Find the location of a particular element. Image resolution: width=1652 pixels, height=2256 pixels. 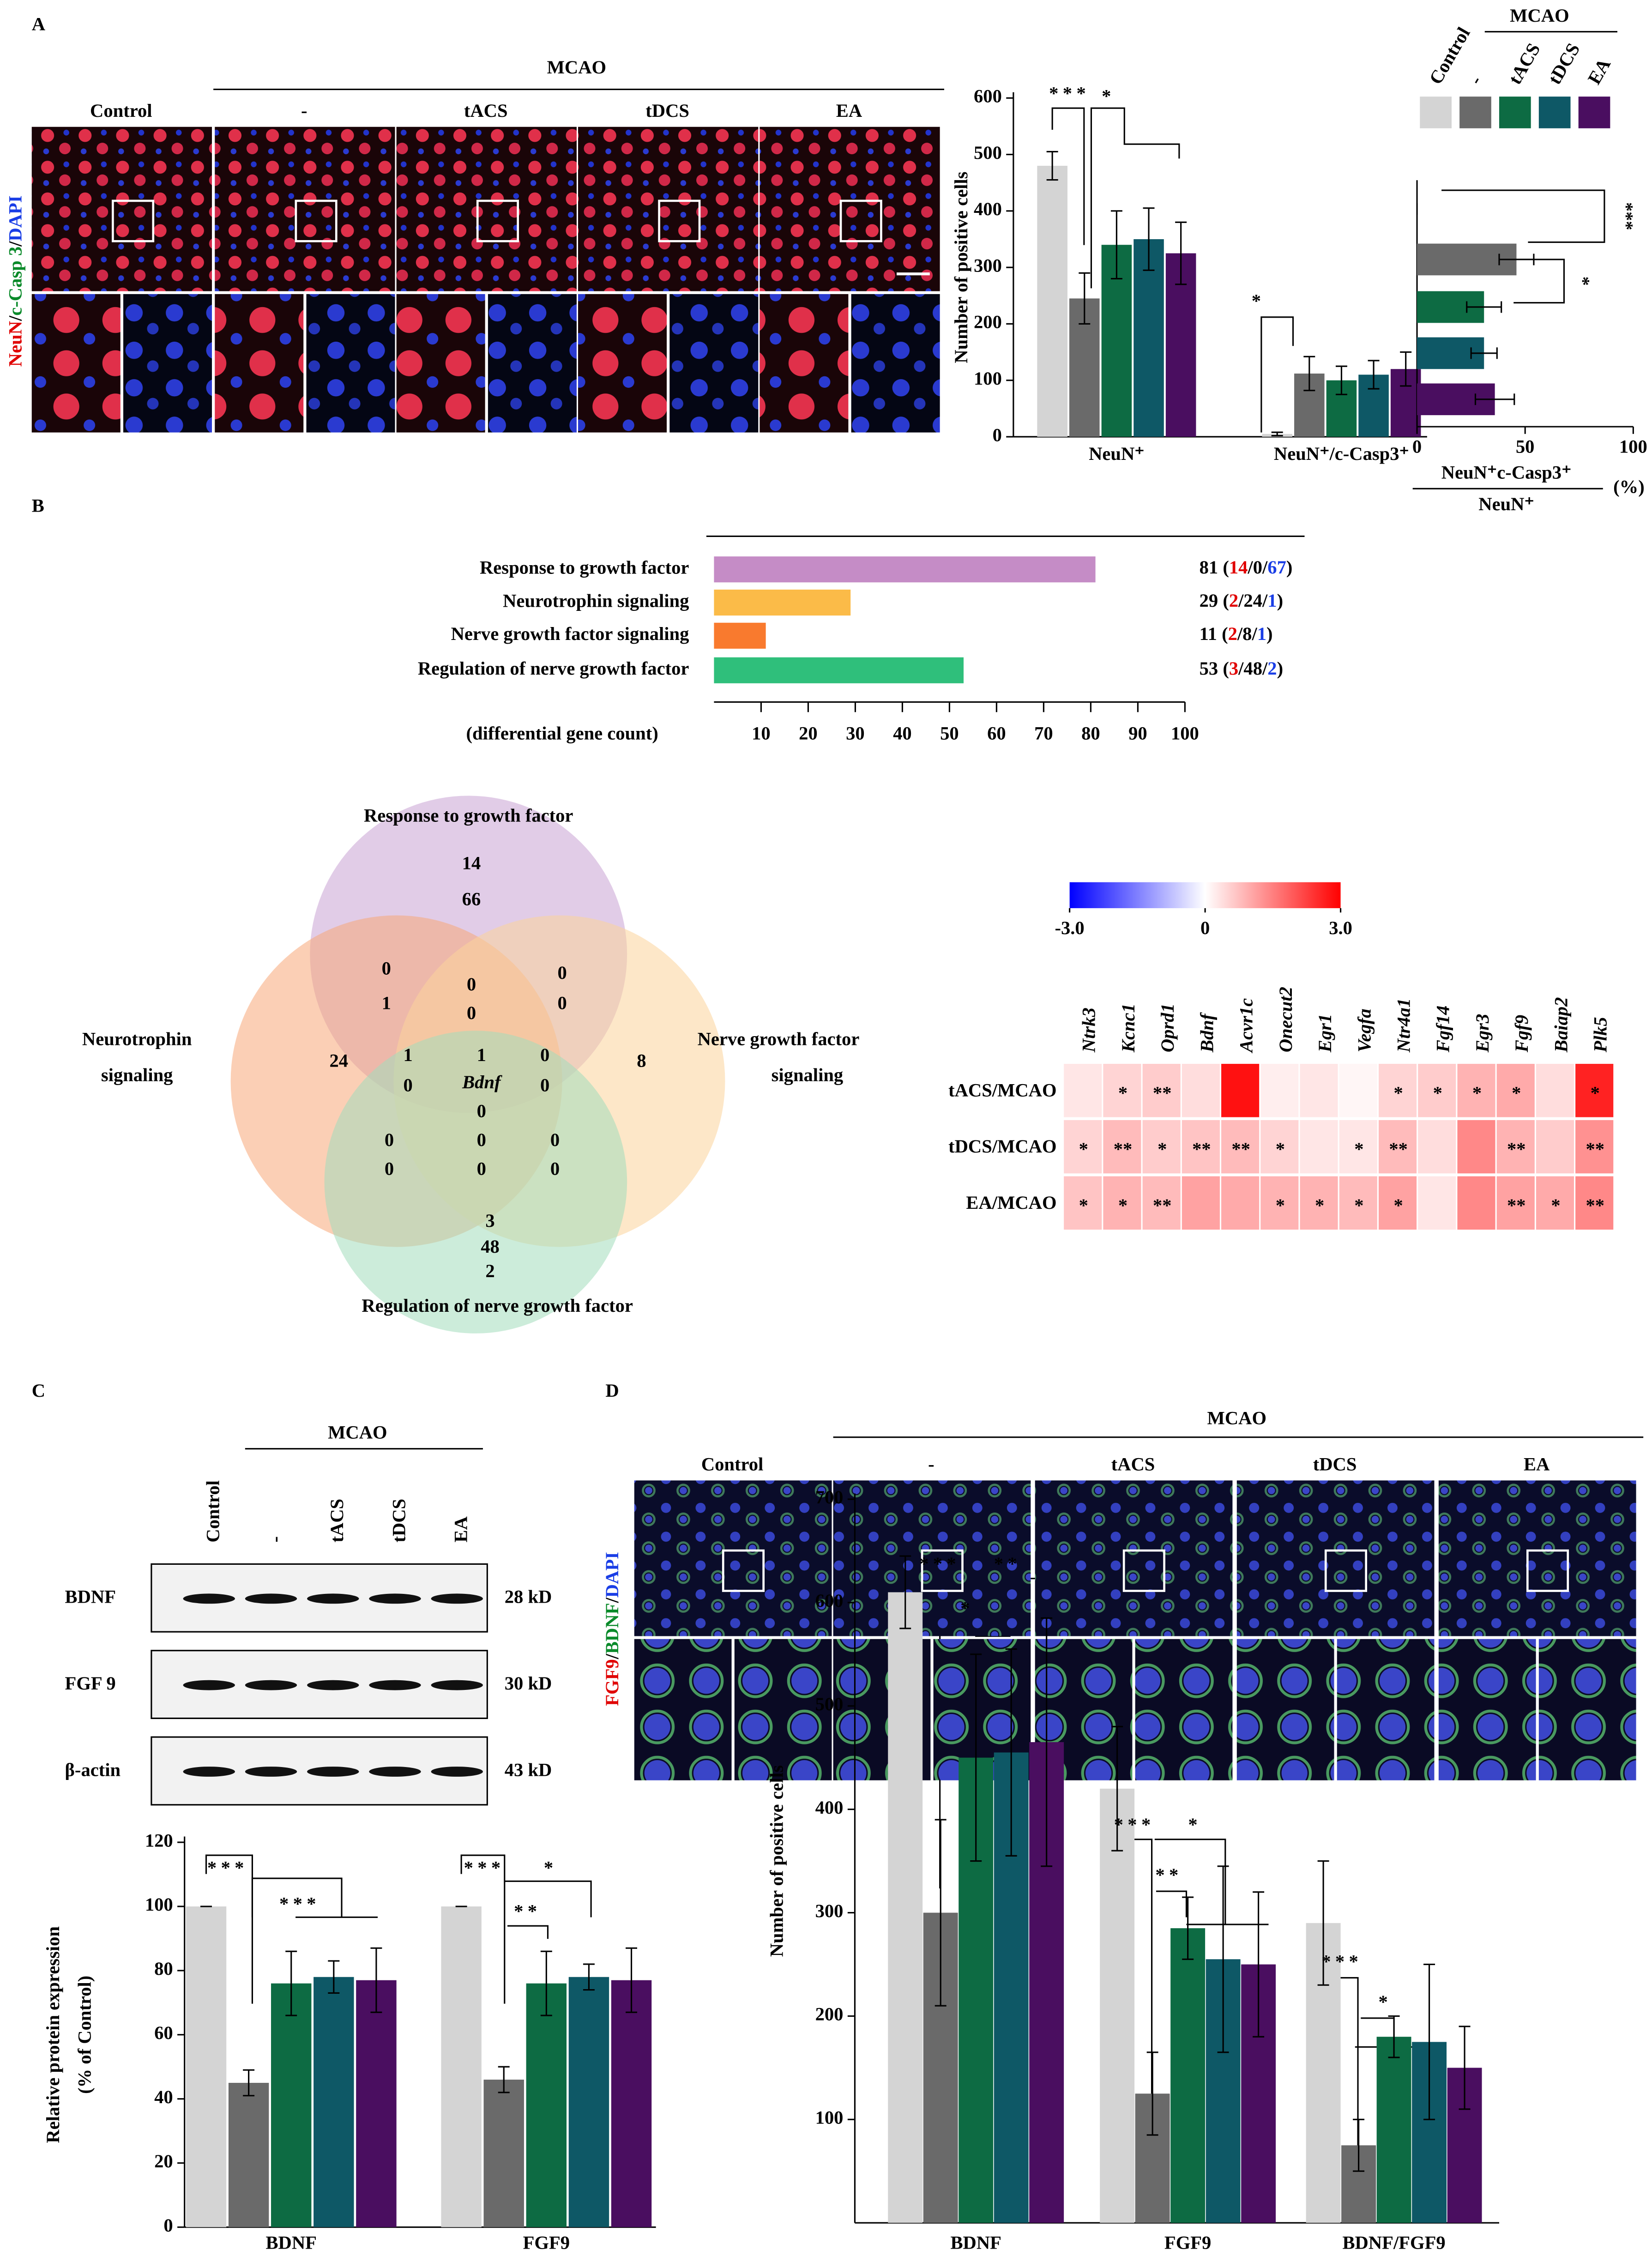

x-tick-label: 20 is located at coordinates (808, 733).